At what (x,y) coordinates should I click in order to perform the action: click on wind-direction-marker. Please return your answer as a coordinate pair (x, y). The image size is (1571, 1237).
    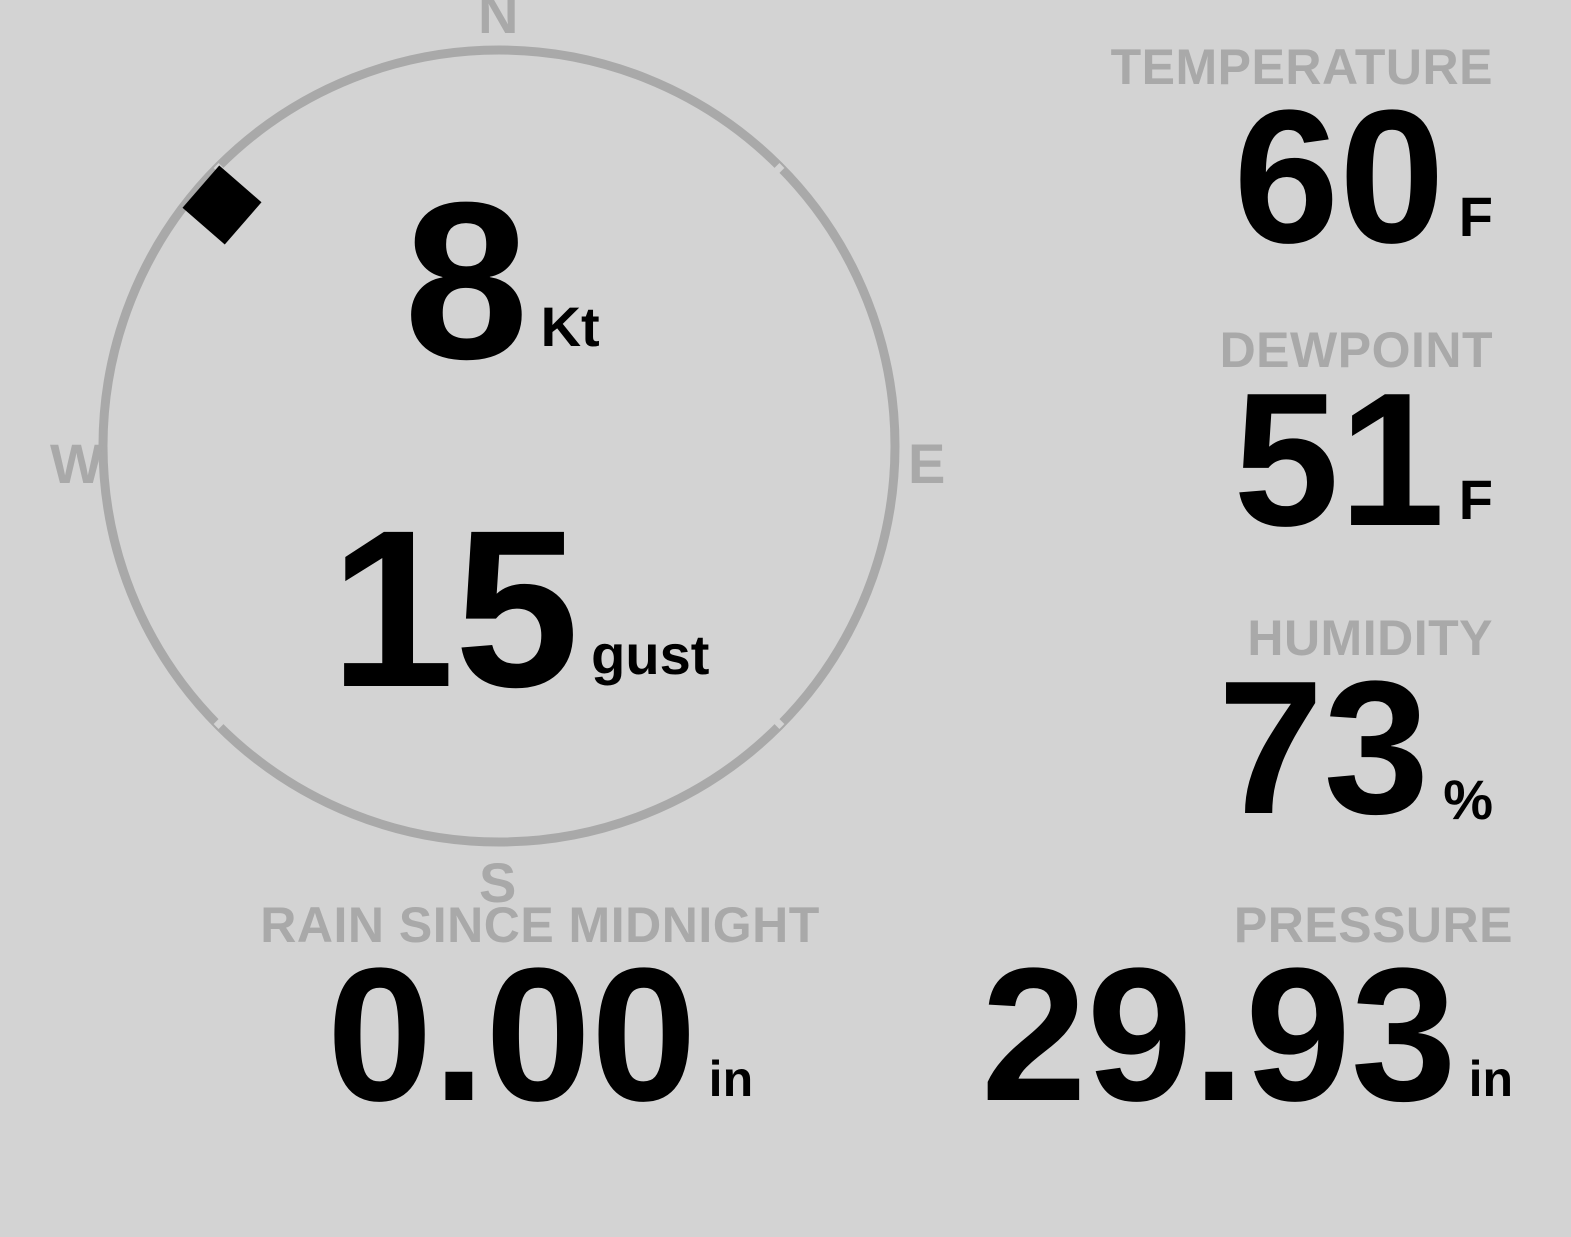
    Looking at the image, I should click on (222, 205).